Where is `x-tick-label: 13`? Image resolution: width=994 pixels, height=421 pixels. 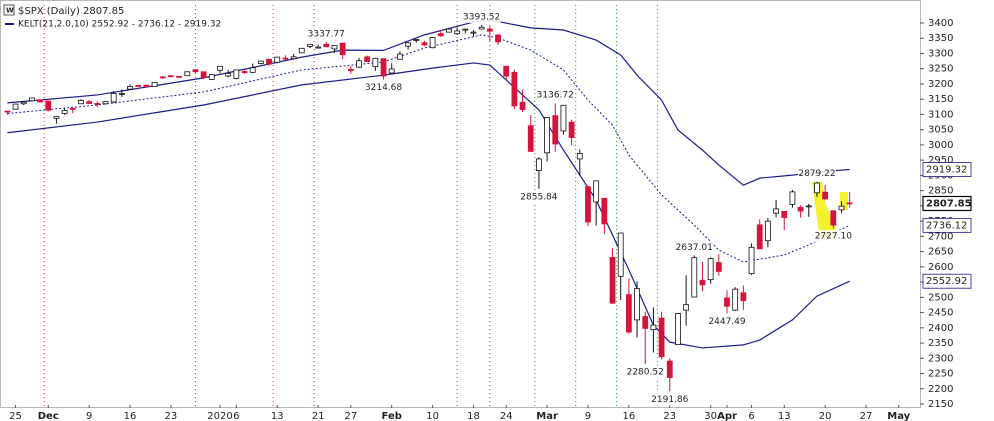
x-tick-label: 13 is located at coordinates (277, 416).